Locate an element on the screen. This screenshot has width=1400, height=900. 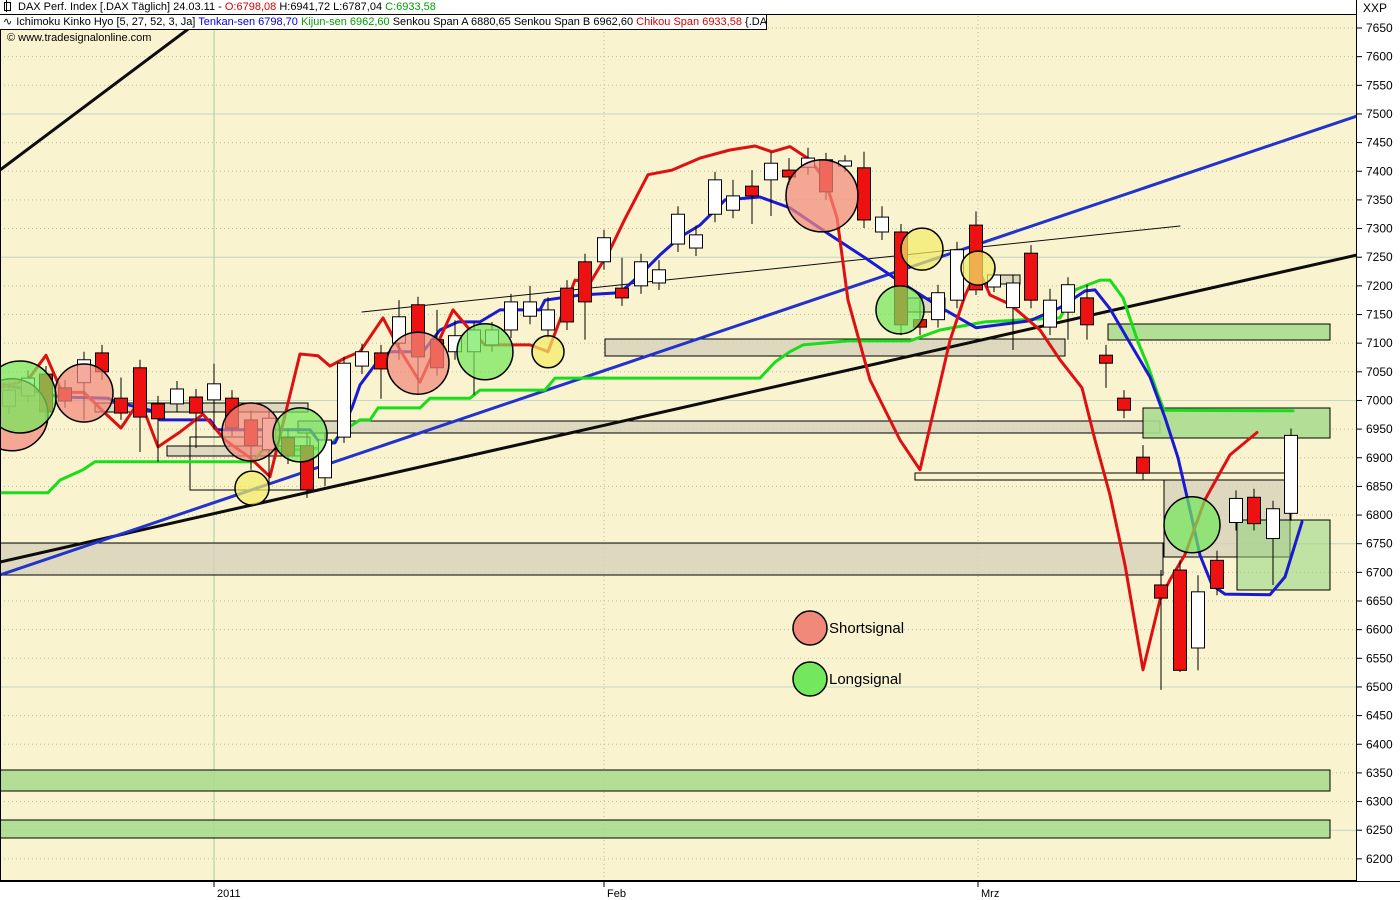
legend-marker is located at coordinates (810, 679).